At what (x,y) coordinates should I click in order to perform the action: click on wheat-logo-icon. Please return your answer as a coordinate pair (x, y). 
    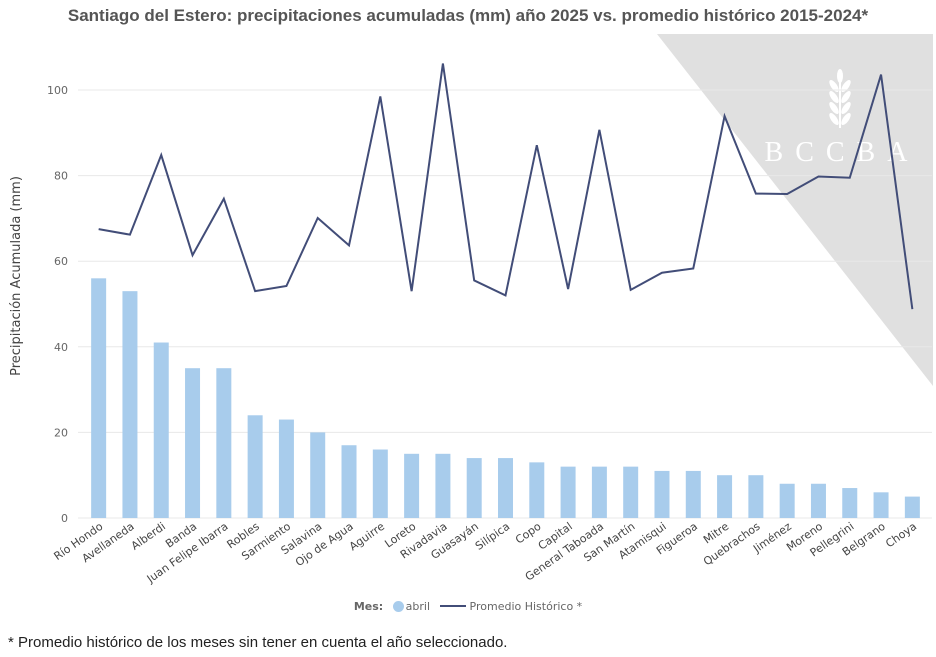
    Looking at the image, I should click on (840, 98).